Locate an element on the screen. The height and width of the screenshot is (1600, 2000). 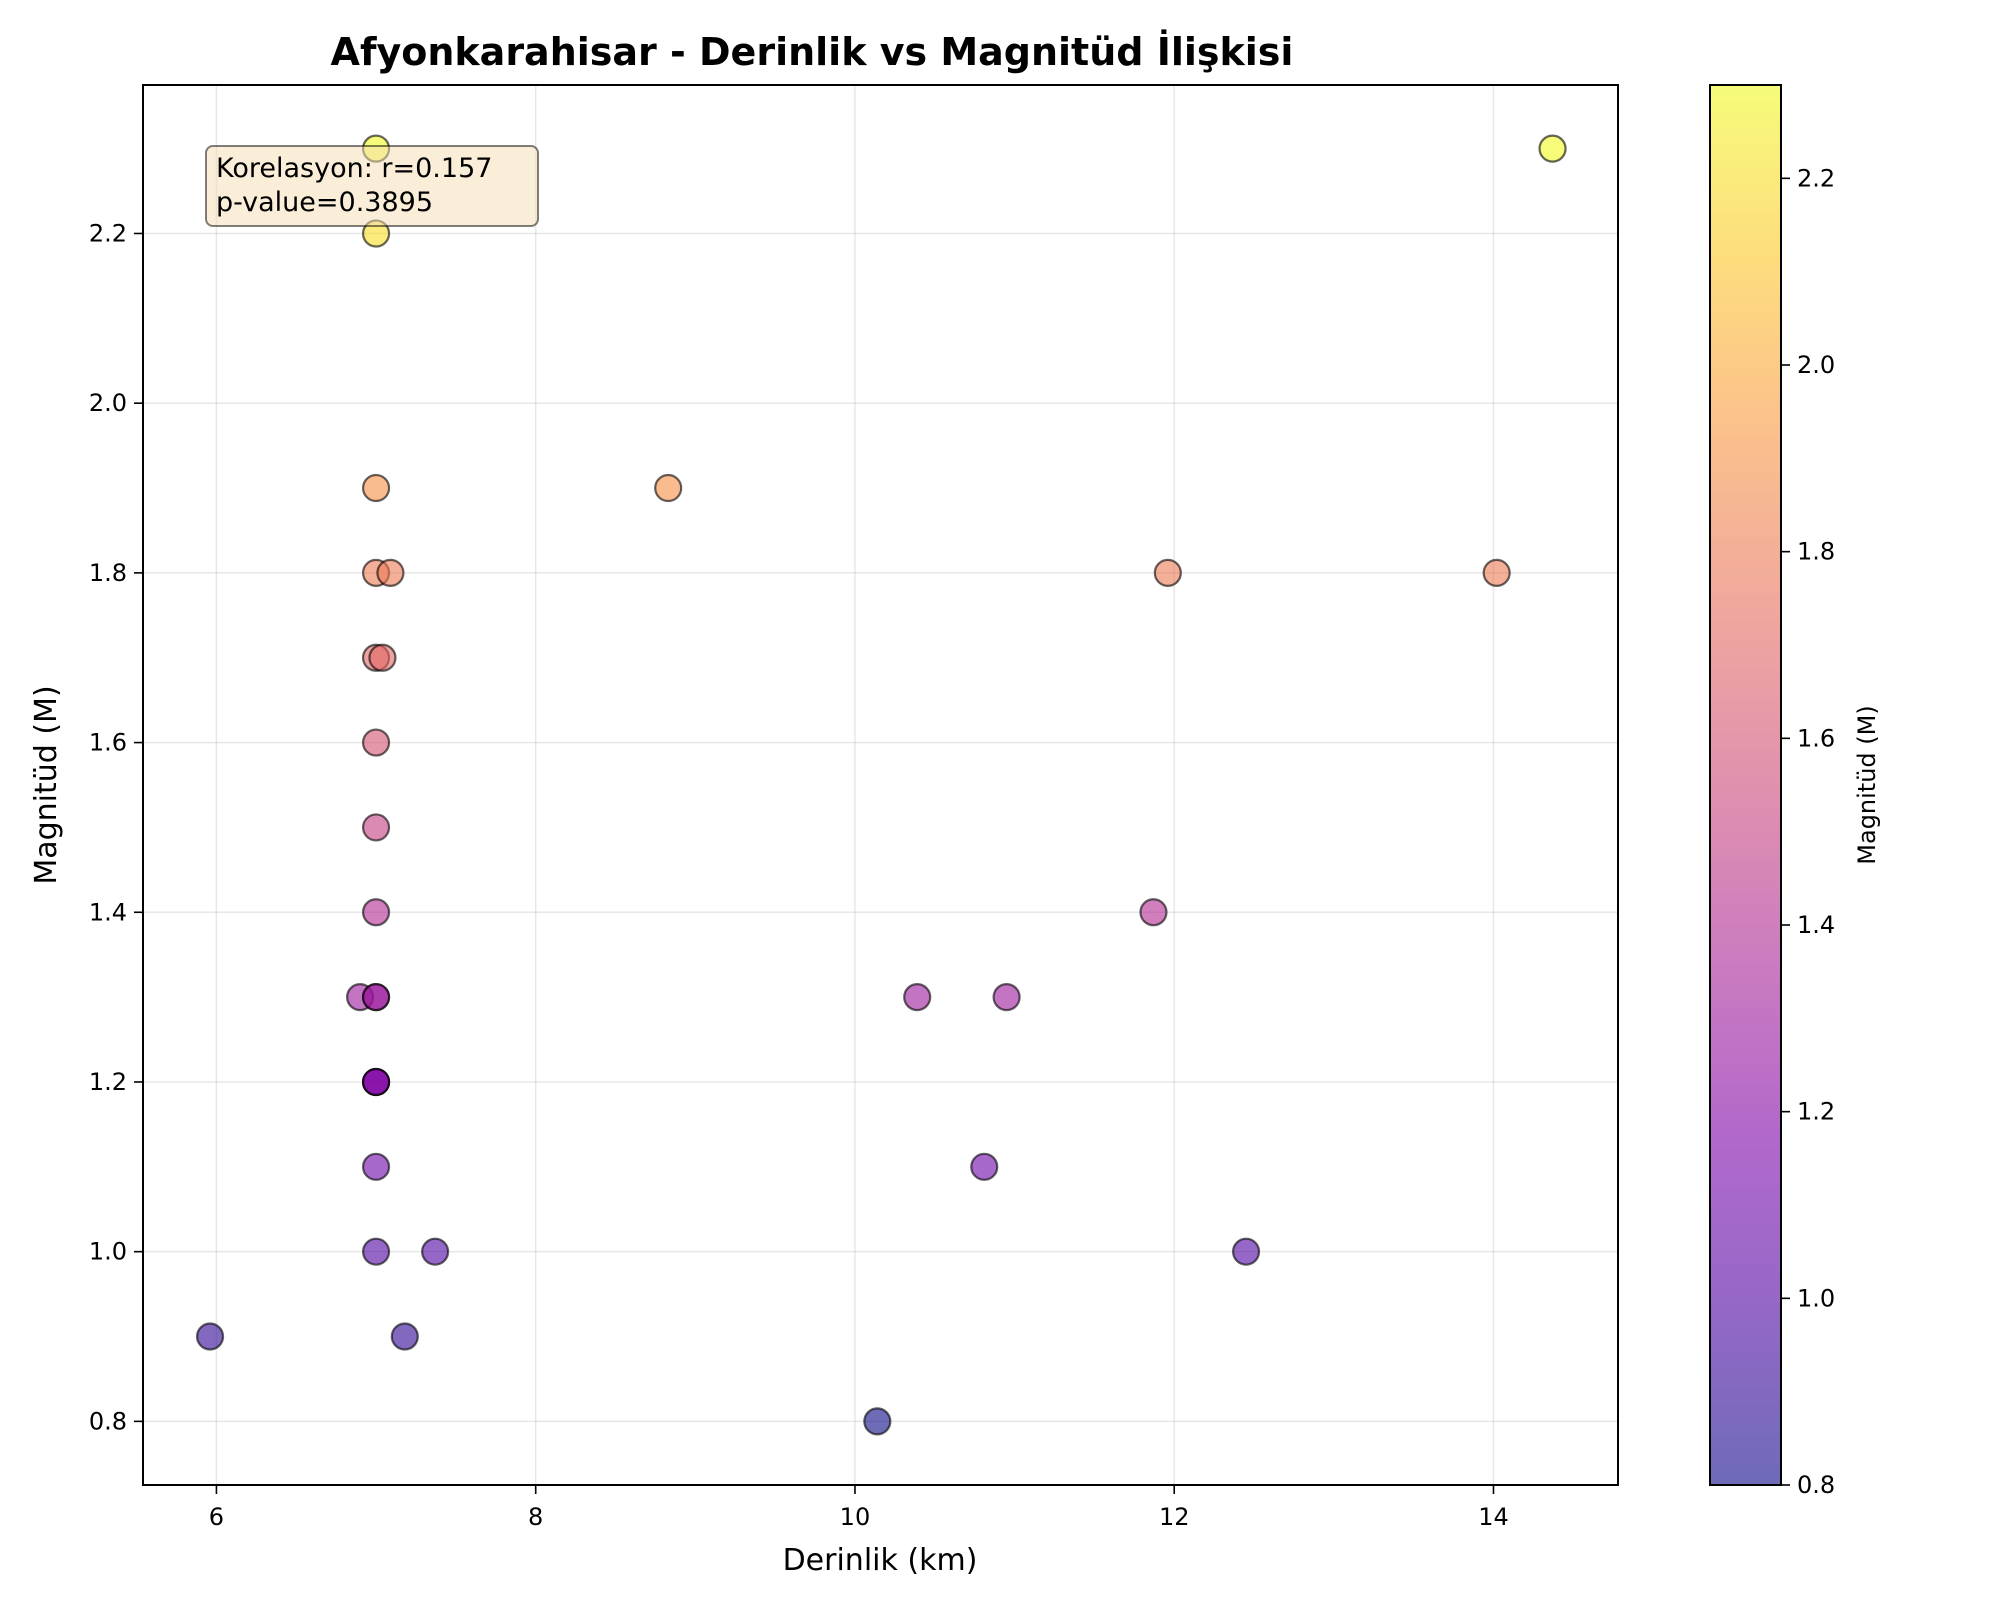
y-tick-label: 1.0 is located at coordinates (108, 1252).